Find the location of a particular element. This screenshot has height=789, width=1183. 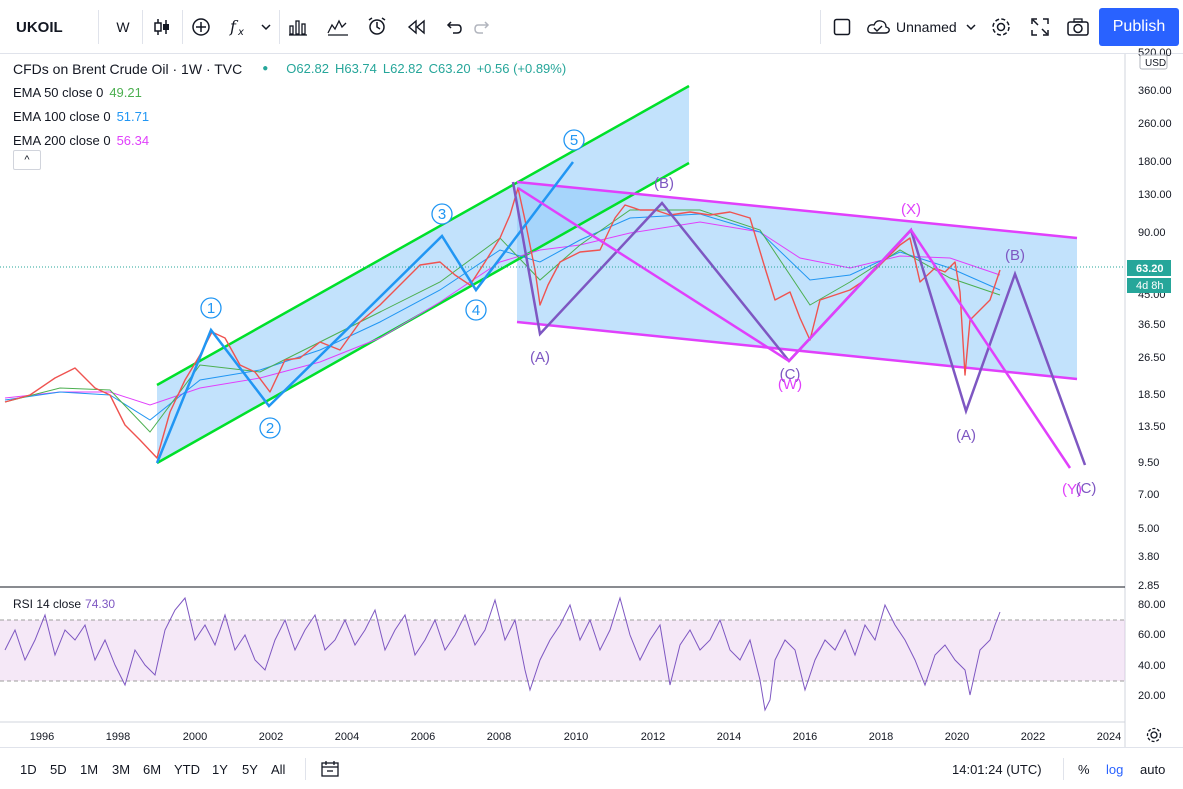

falling-channel is located at coordinates (797, 280).